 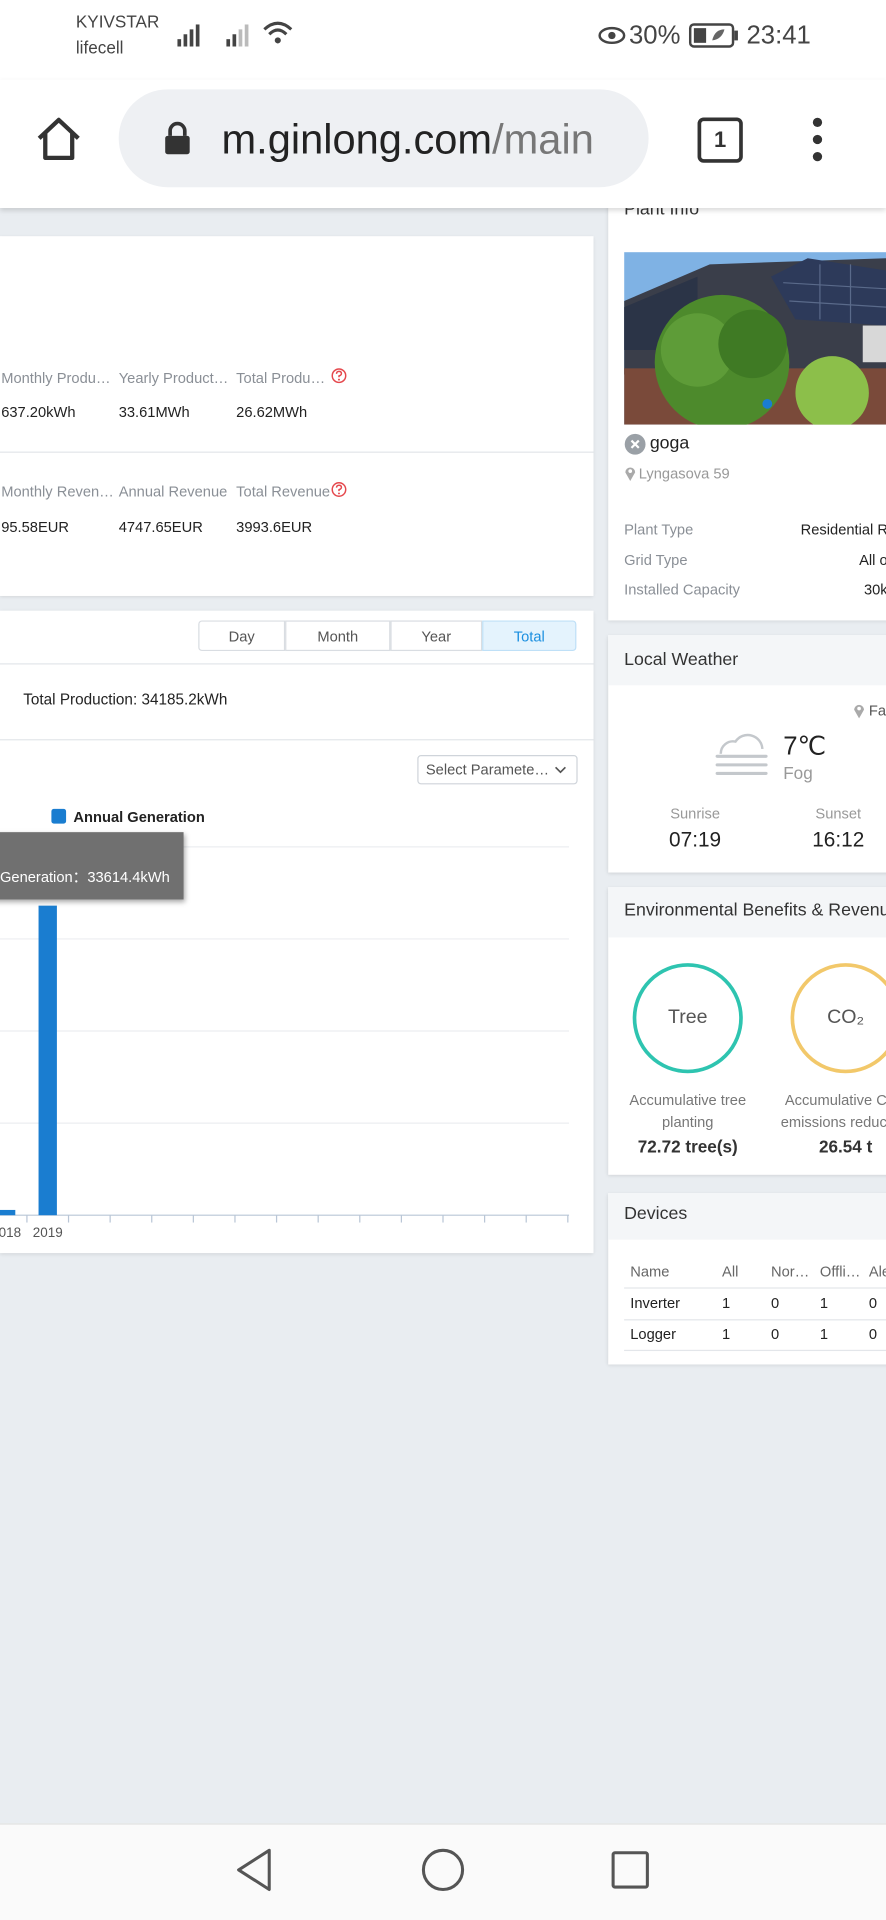 What do you see at coordinates (274, 527) in the screenshot?
I see `stat-value: 3993.6EUR` at bounding box center [274, 527].